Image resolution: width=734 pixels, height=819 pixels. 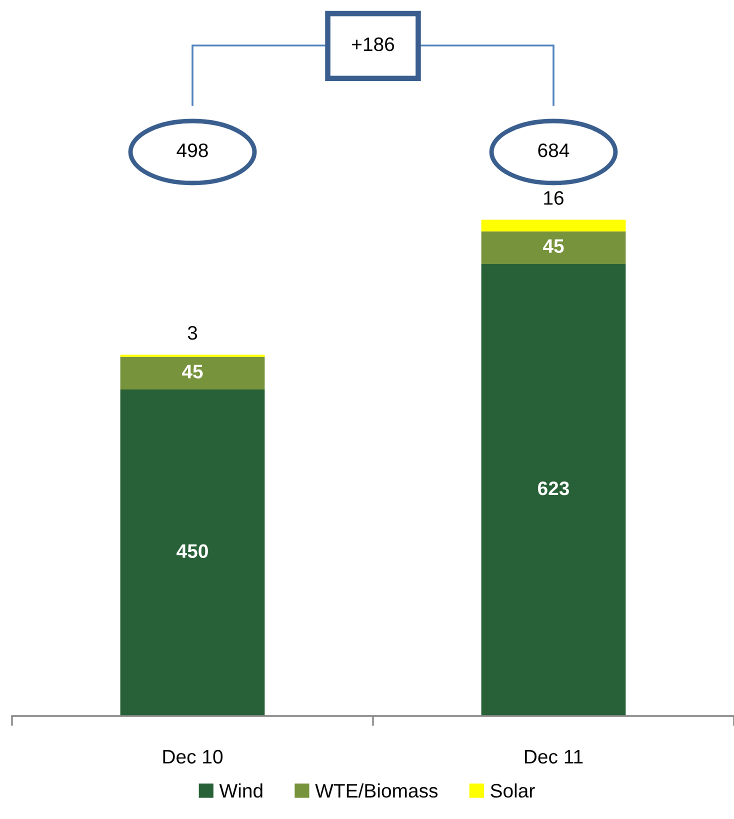 I want to click on x-tick-label: Dec 10, so click(x=193, y=757).